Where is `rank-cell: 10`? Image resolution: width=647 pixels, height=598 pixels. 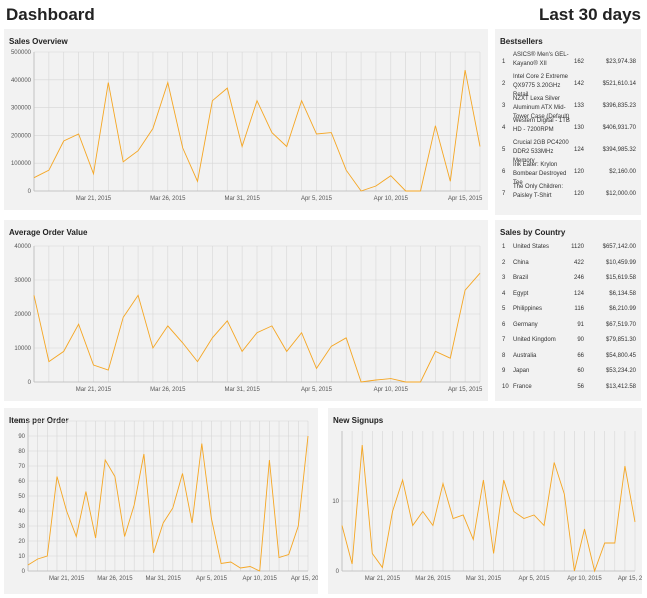 rank-cell: 10 is located at coordinates (505, 386).